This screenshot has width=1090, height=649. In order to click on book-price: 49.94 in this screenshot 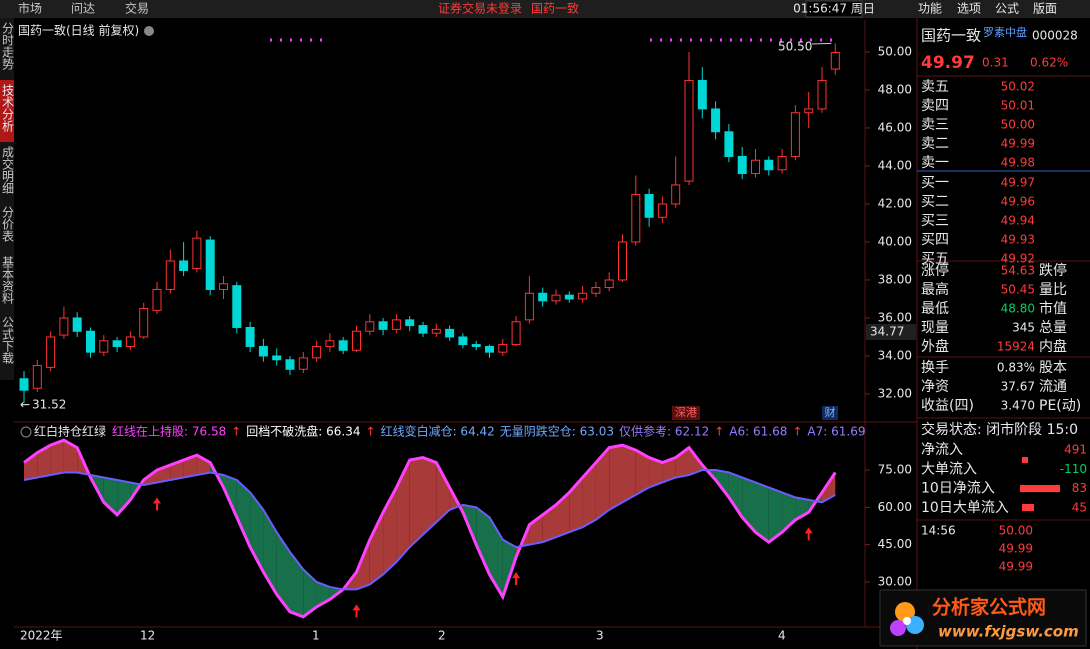, I will do `click(1018, 221)`.